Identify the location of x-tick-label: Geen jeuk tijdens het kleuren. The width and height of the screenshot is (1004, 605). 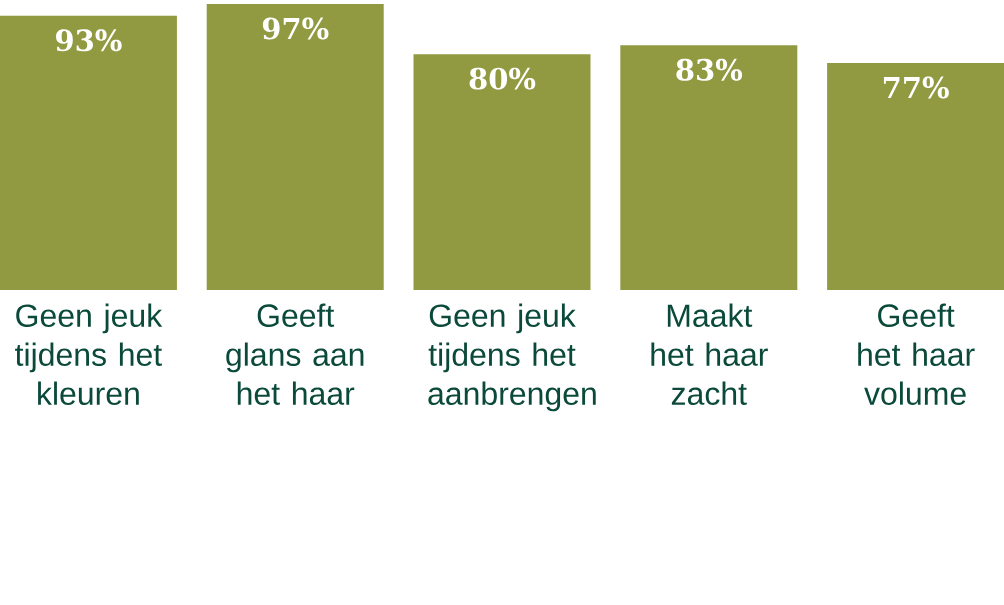
(89, 354).